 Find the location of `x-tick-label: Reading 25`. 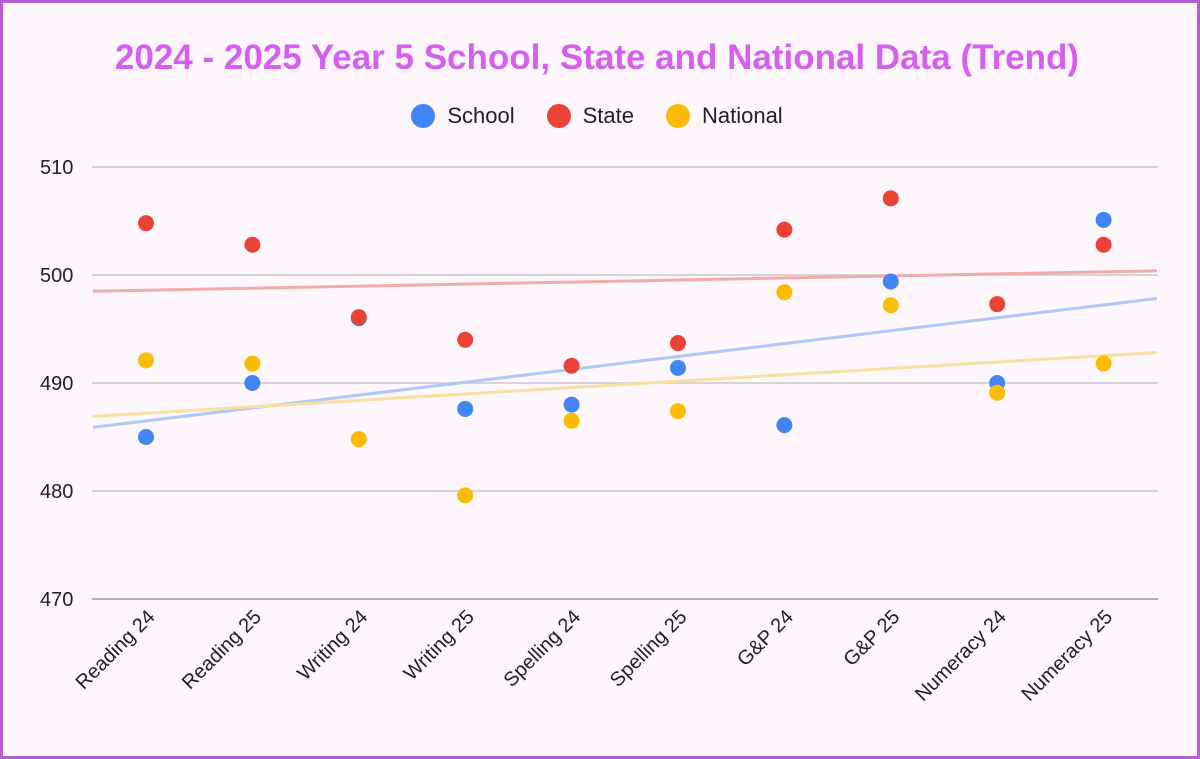

x-tick-label: Reading 25 is located at coordinates (222, 650).